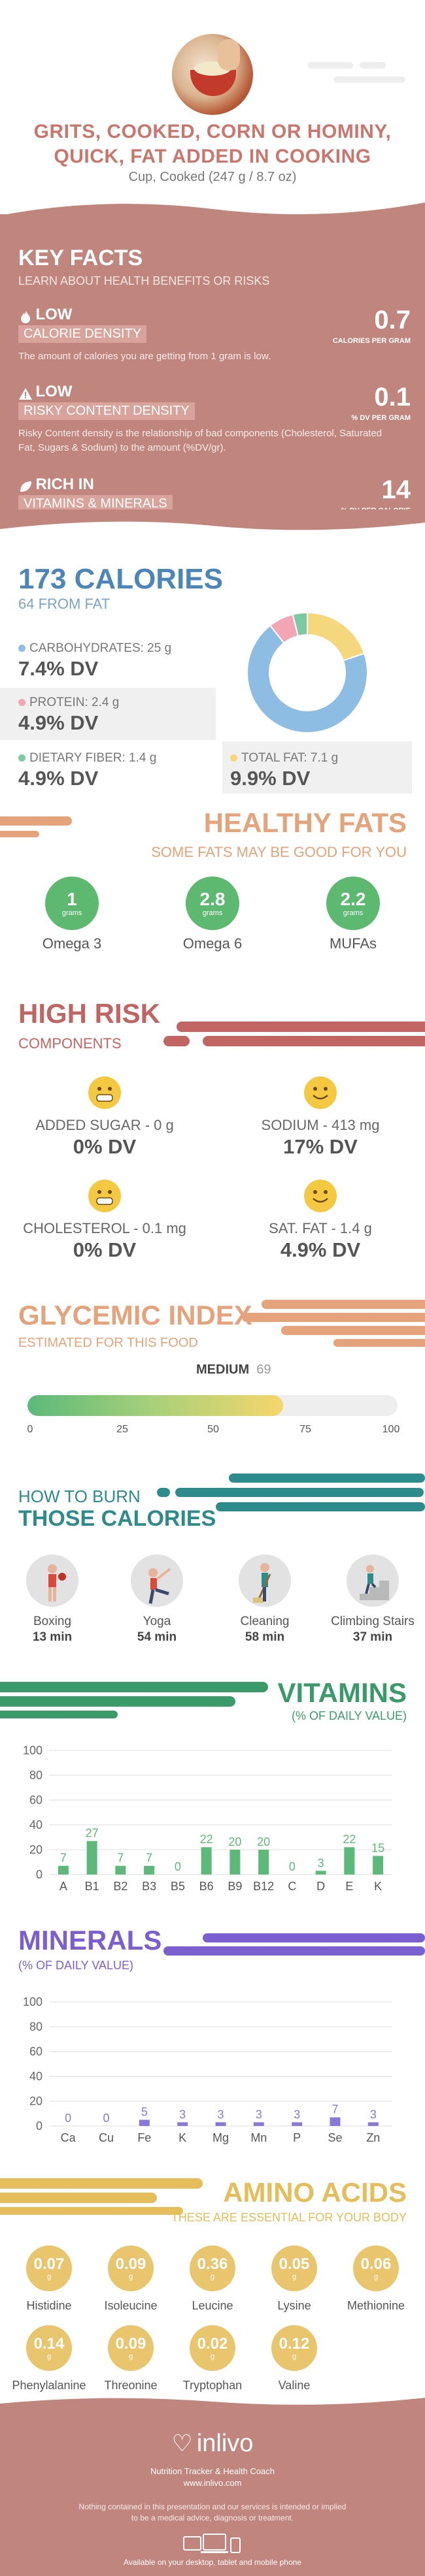 The height and width of the screenshot is (2576, 425). I want to click on high-risk-title: HIGH RISK, so click(89, 1013).